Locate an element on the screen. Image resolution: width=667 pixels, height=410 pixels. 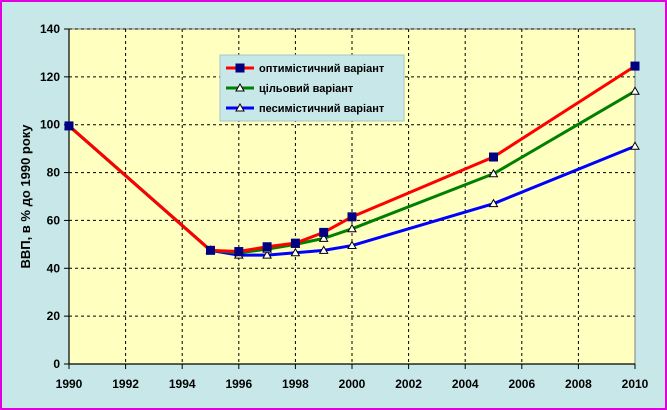
legend-item: оптимістичний варіант is located at coordinates (305, 69).